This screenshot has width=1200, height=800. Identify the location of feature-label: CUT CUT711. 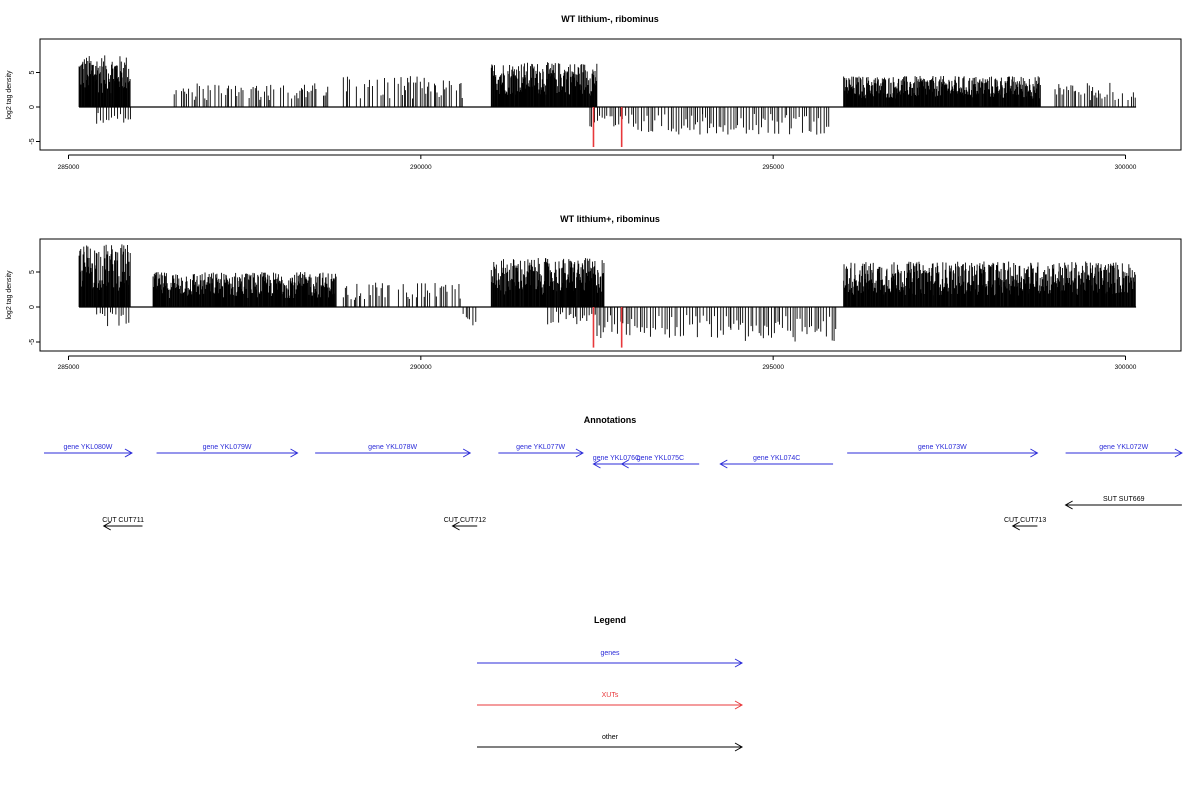
(123, 520).